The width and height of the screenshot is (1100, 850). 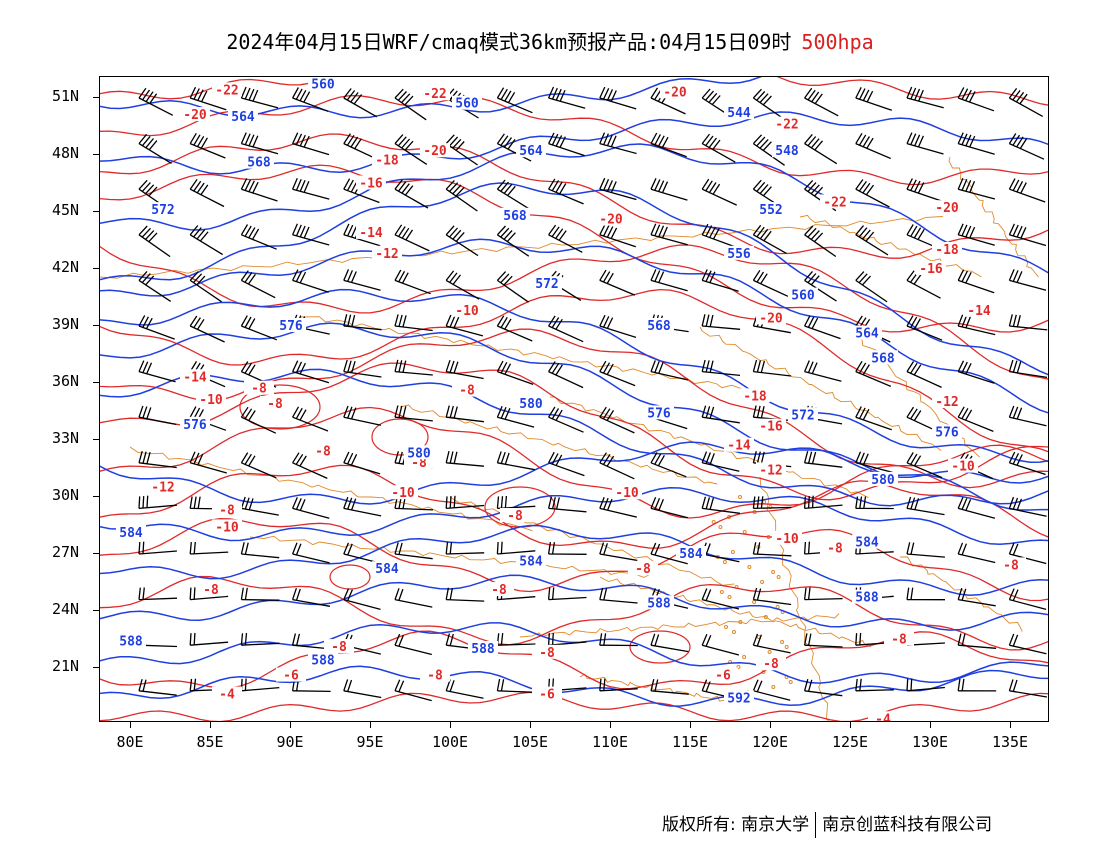 I want to click on lon-label-135e: 135E, so click(x=1010, y=742).